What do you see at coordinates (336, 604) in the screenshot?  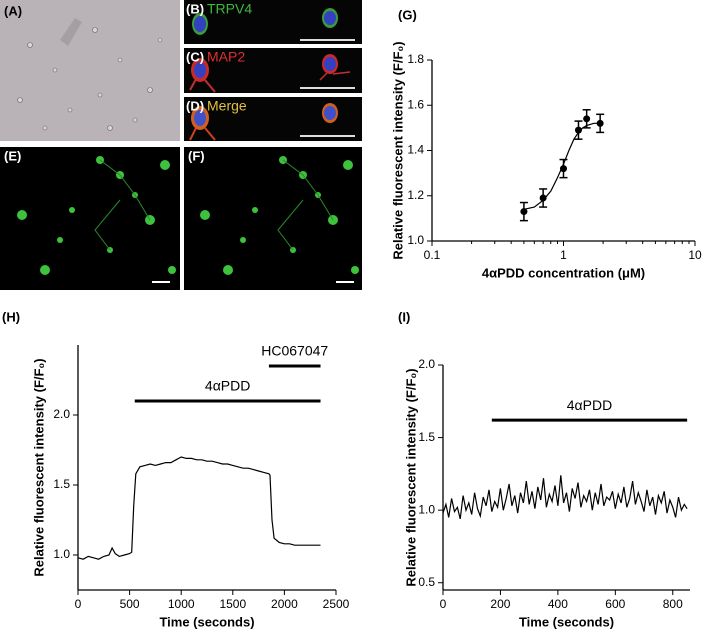 I see `x-tick-label: 2500` at bounding box center [336, 604].